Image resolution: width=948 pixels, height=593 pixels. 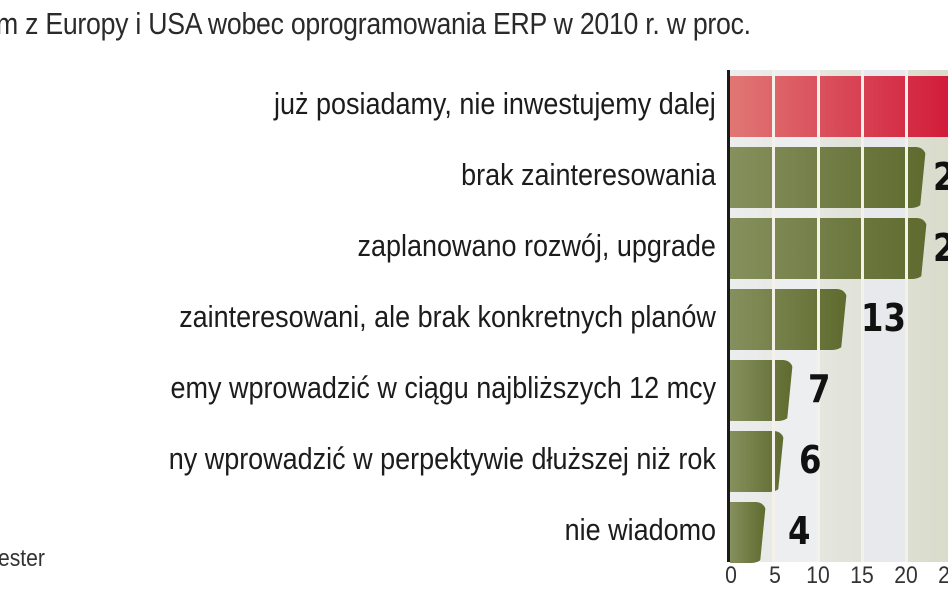 What do you see at coordinates (799, 531) in the screenshot?
I see `value-label: 4` at bounding box center [799, 531].